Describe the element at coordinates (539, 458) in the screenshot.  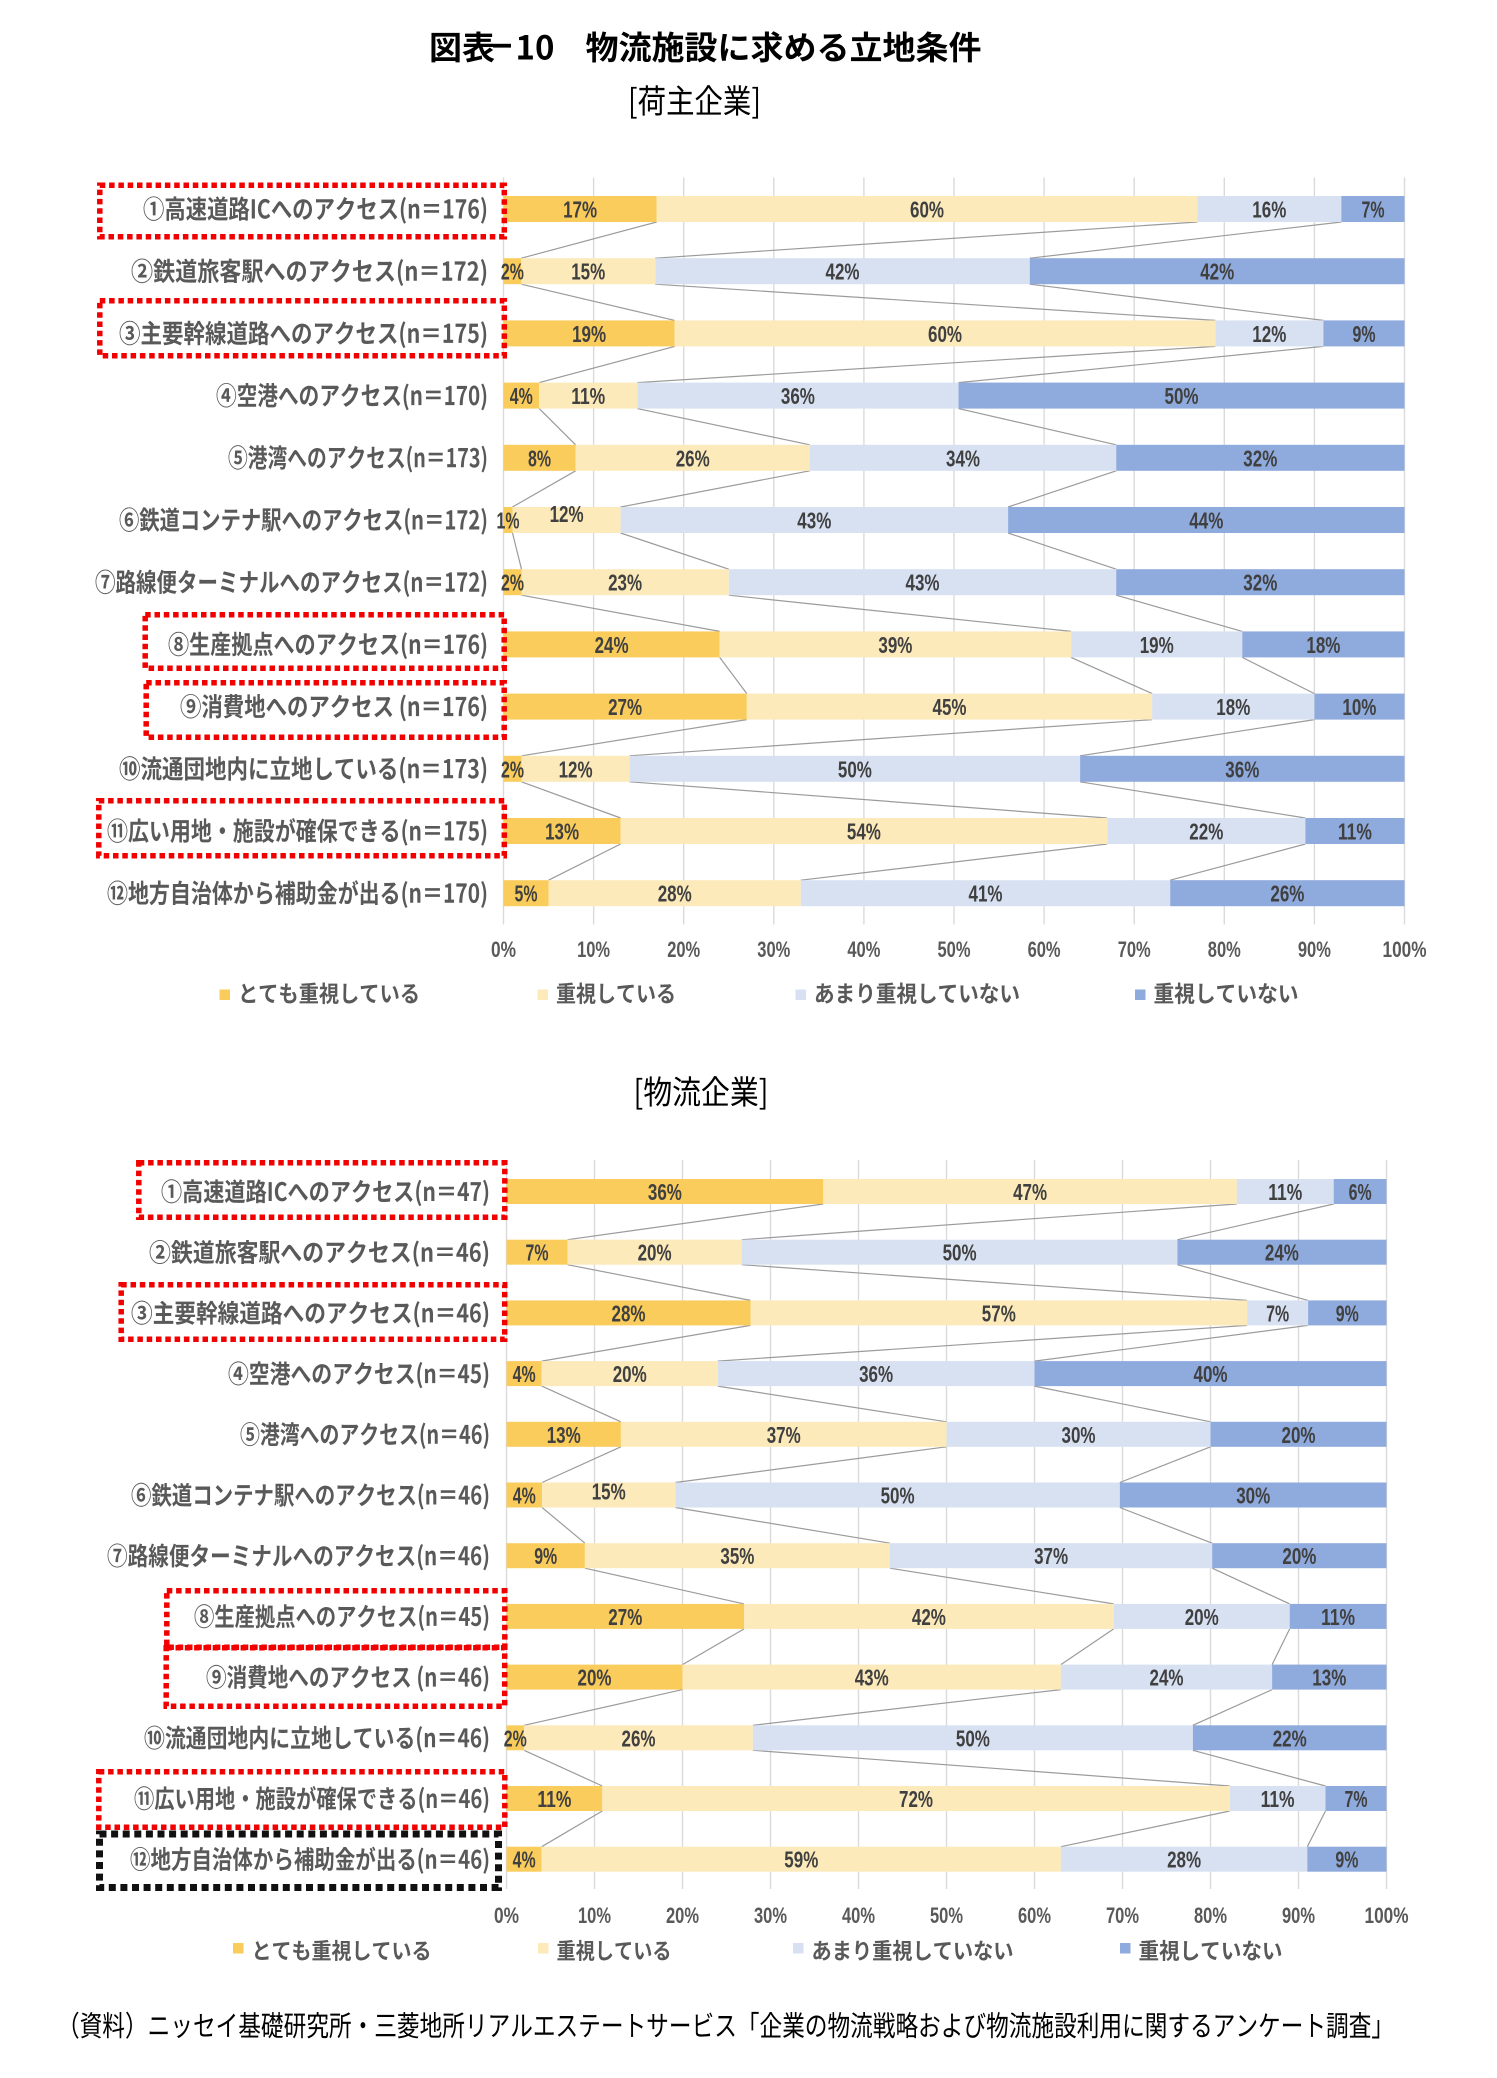
I see `svg-text: 8%` at that location.